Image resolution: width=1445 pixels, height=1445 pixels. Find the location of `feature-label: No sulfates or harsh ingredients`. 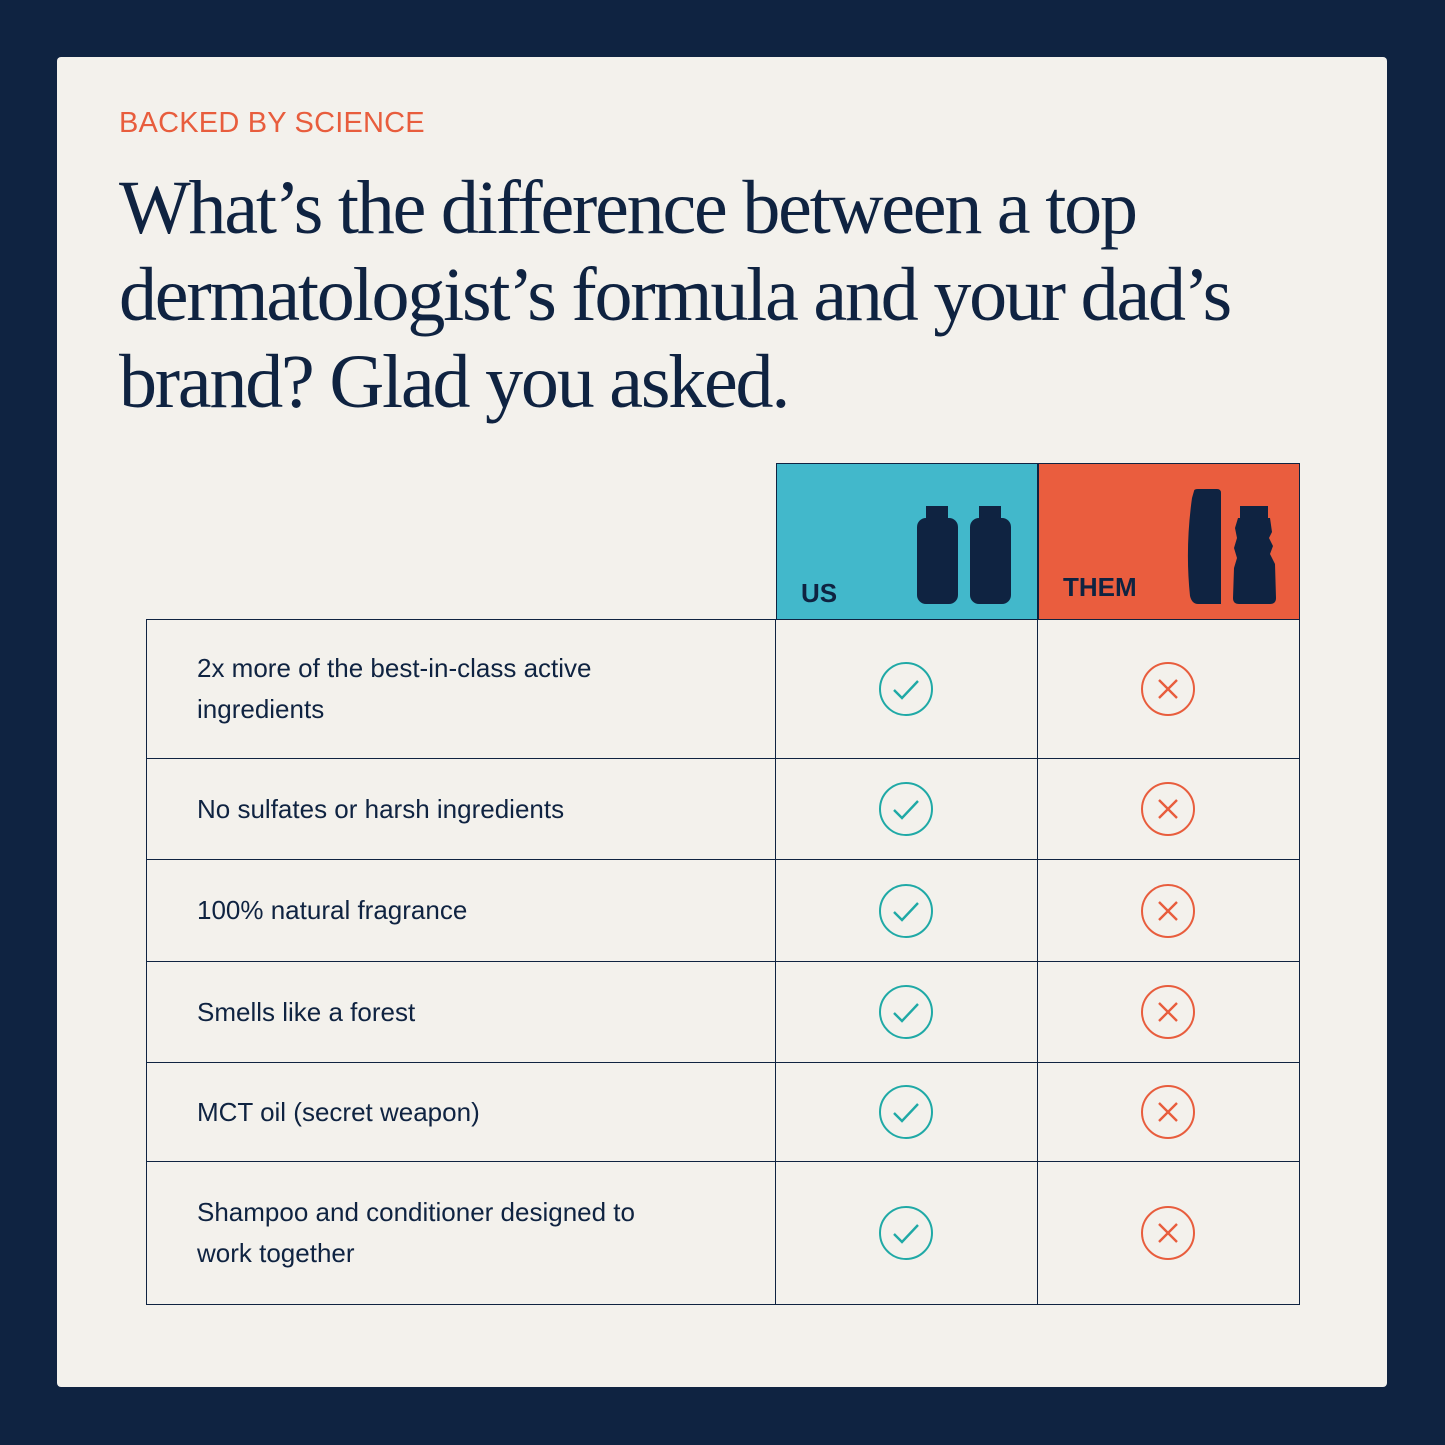

feature-label: No sulfates or harsh ingredients is located at coordinates (381, 808).